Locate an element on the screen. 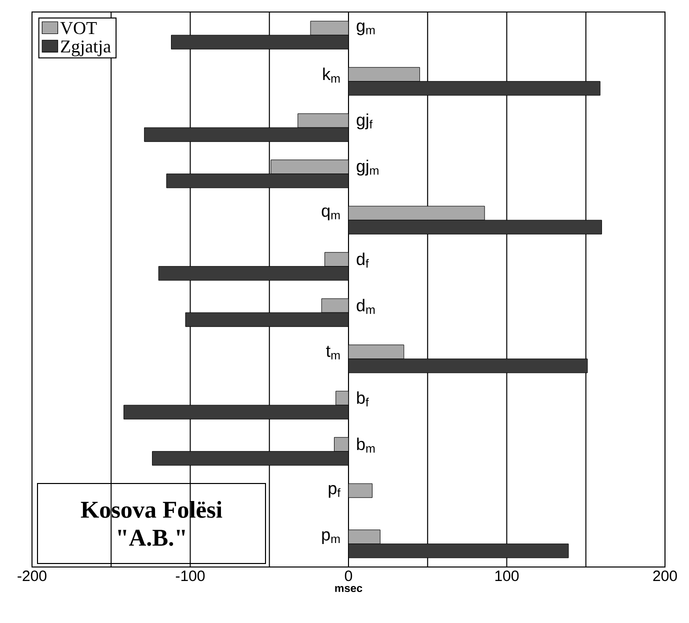 The height and width of the screenshot is (623, 689). x-tick-label: 200 is located at coordinates (665, 576).